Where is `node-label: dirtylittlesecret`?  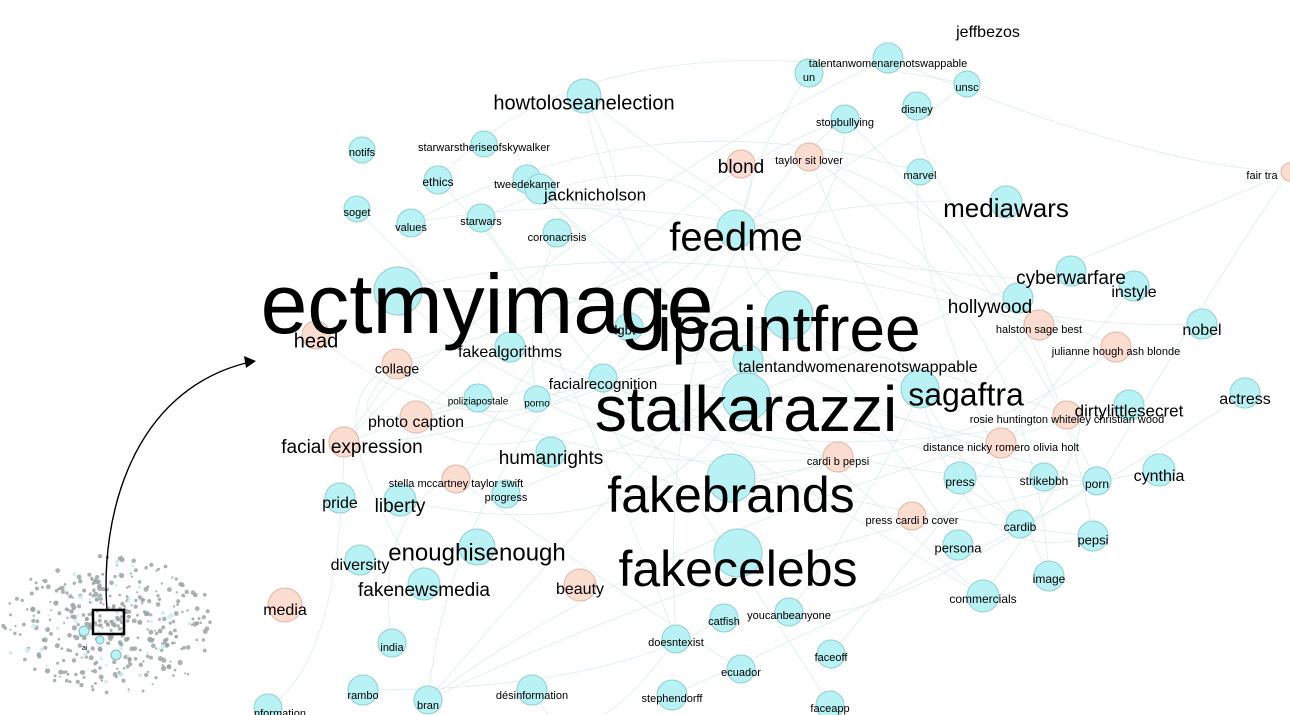
node-label: dirtylittlesecret is located at coordinates (1129, 410).